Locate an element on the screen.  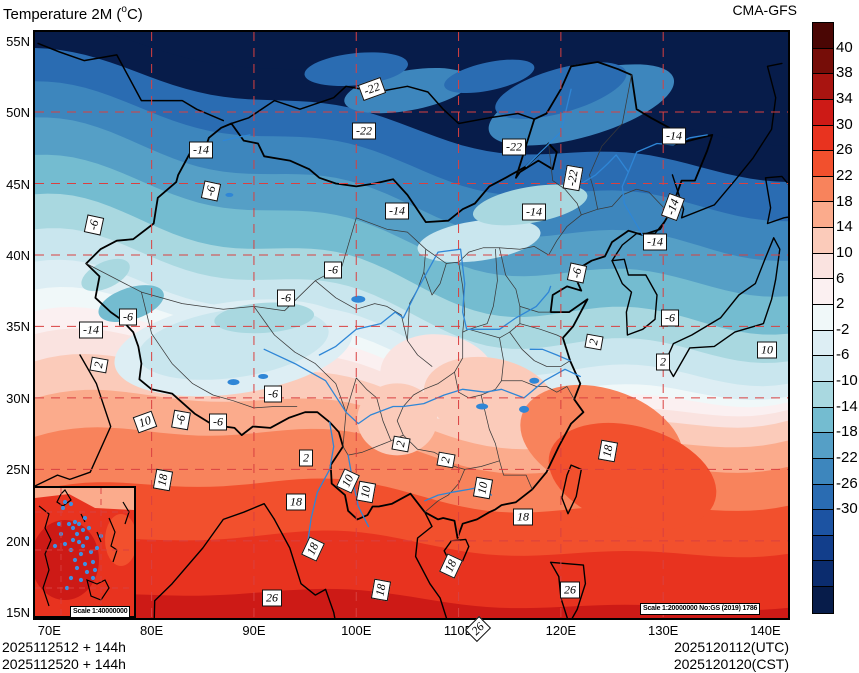
contour-label: -22 is located at coordinates (364, 131).